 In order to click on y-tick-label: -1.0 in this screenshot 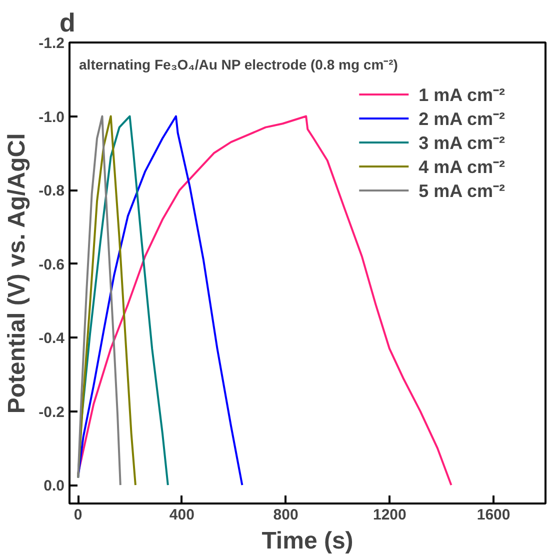, I will do `click(51, 117)`.